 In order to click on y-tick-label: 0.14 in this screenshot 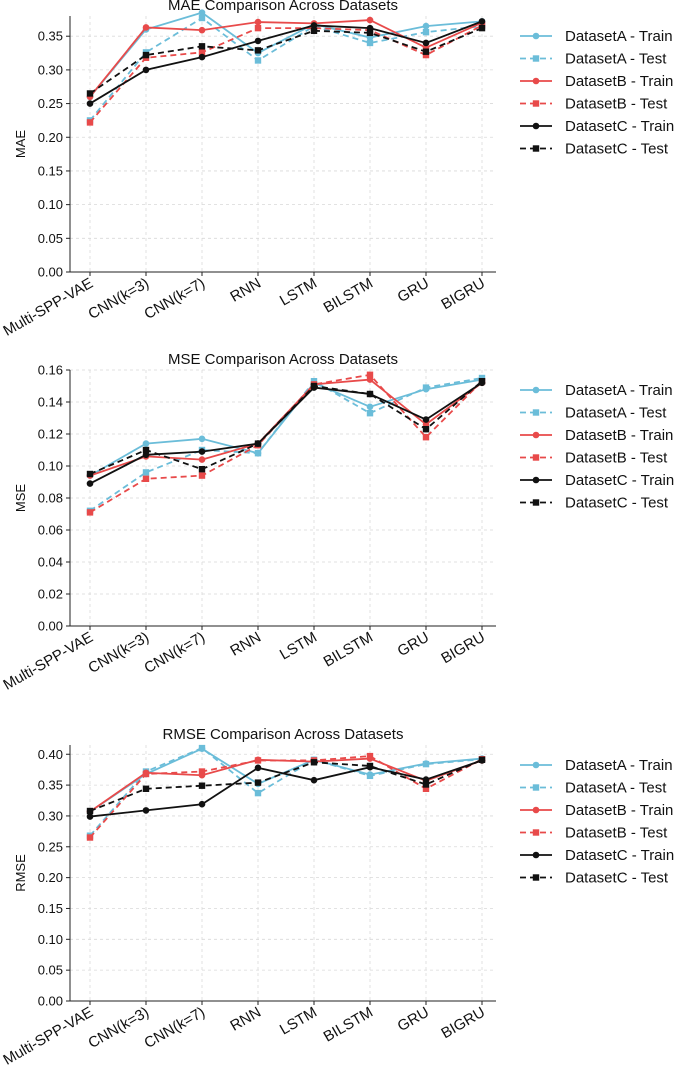, I will do `click(50, 402)`.